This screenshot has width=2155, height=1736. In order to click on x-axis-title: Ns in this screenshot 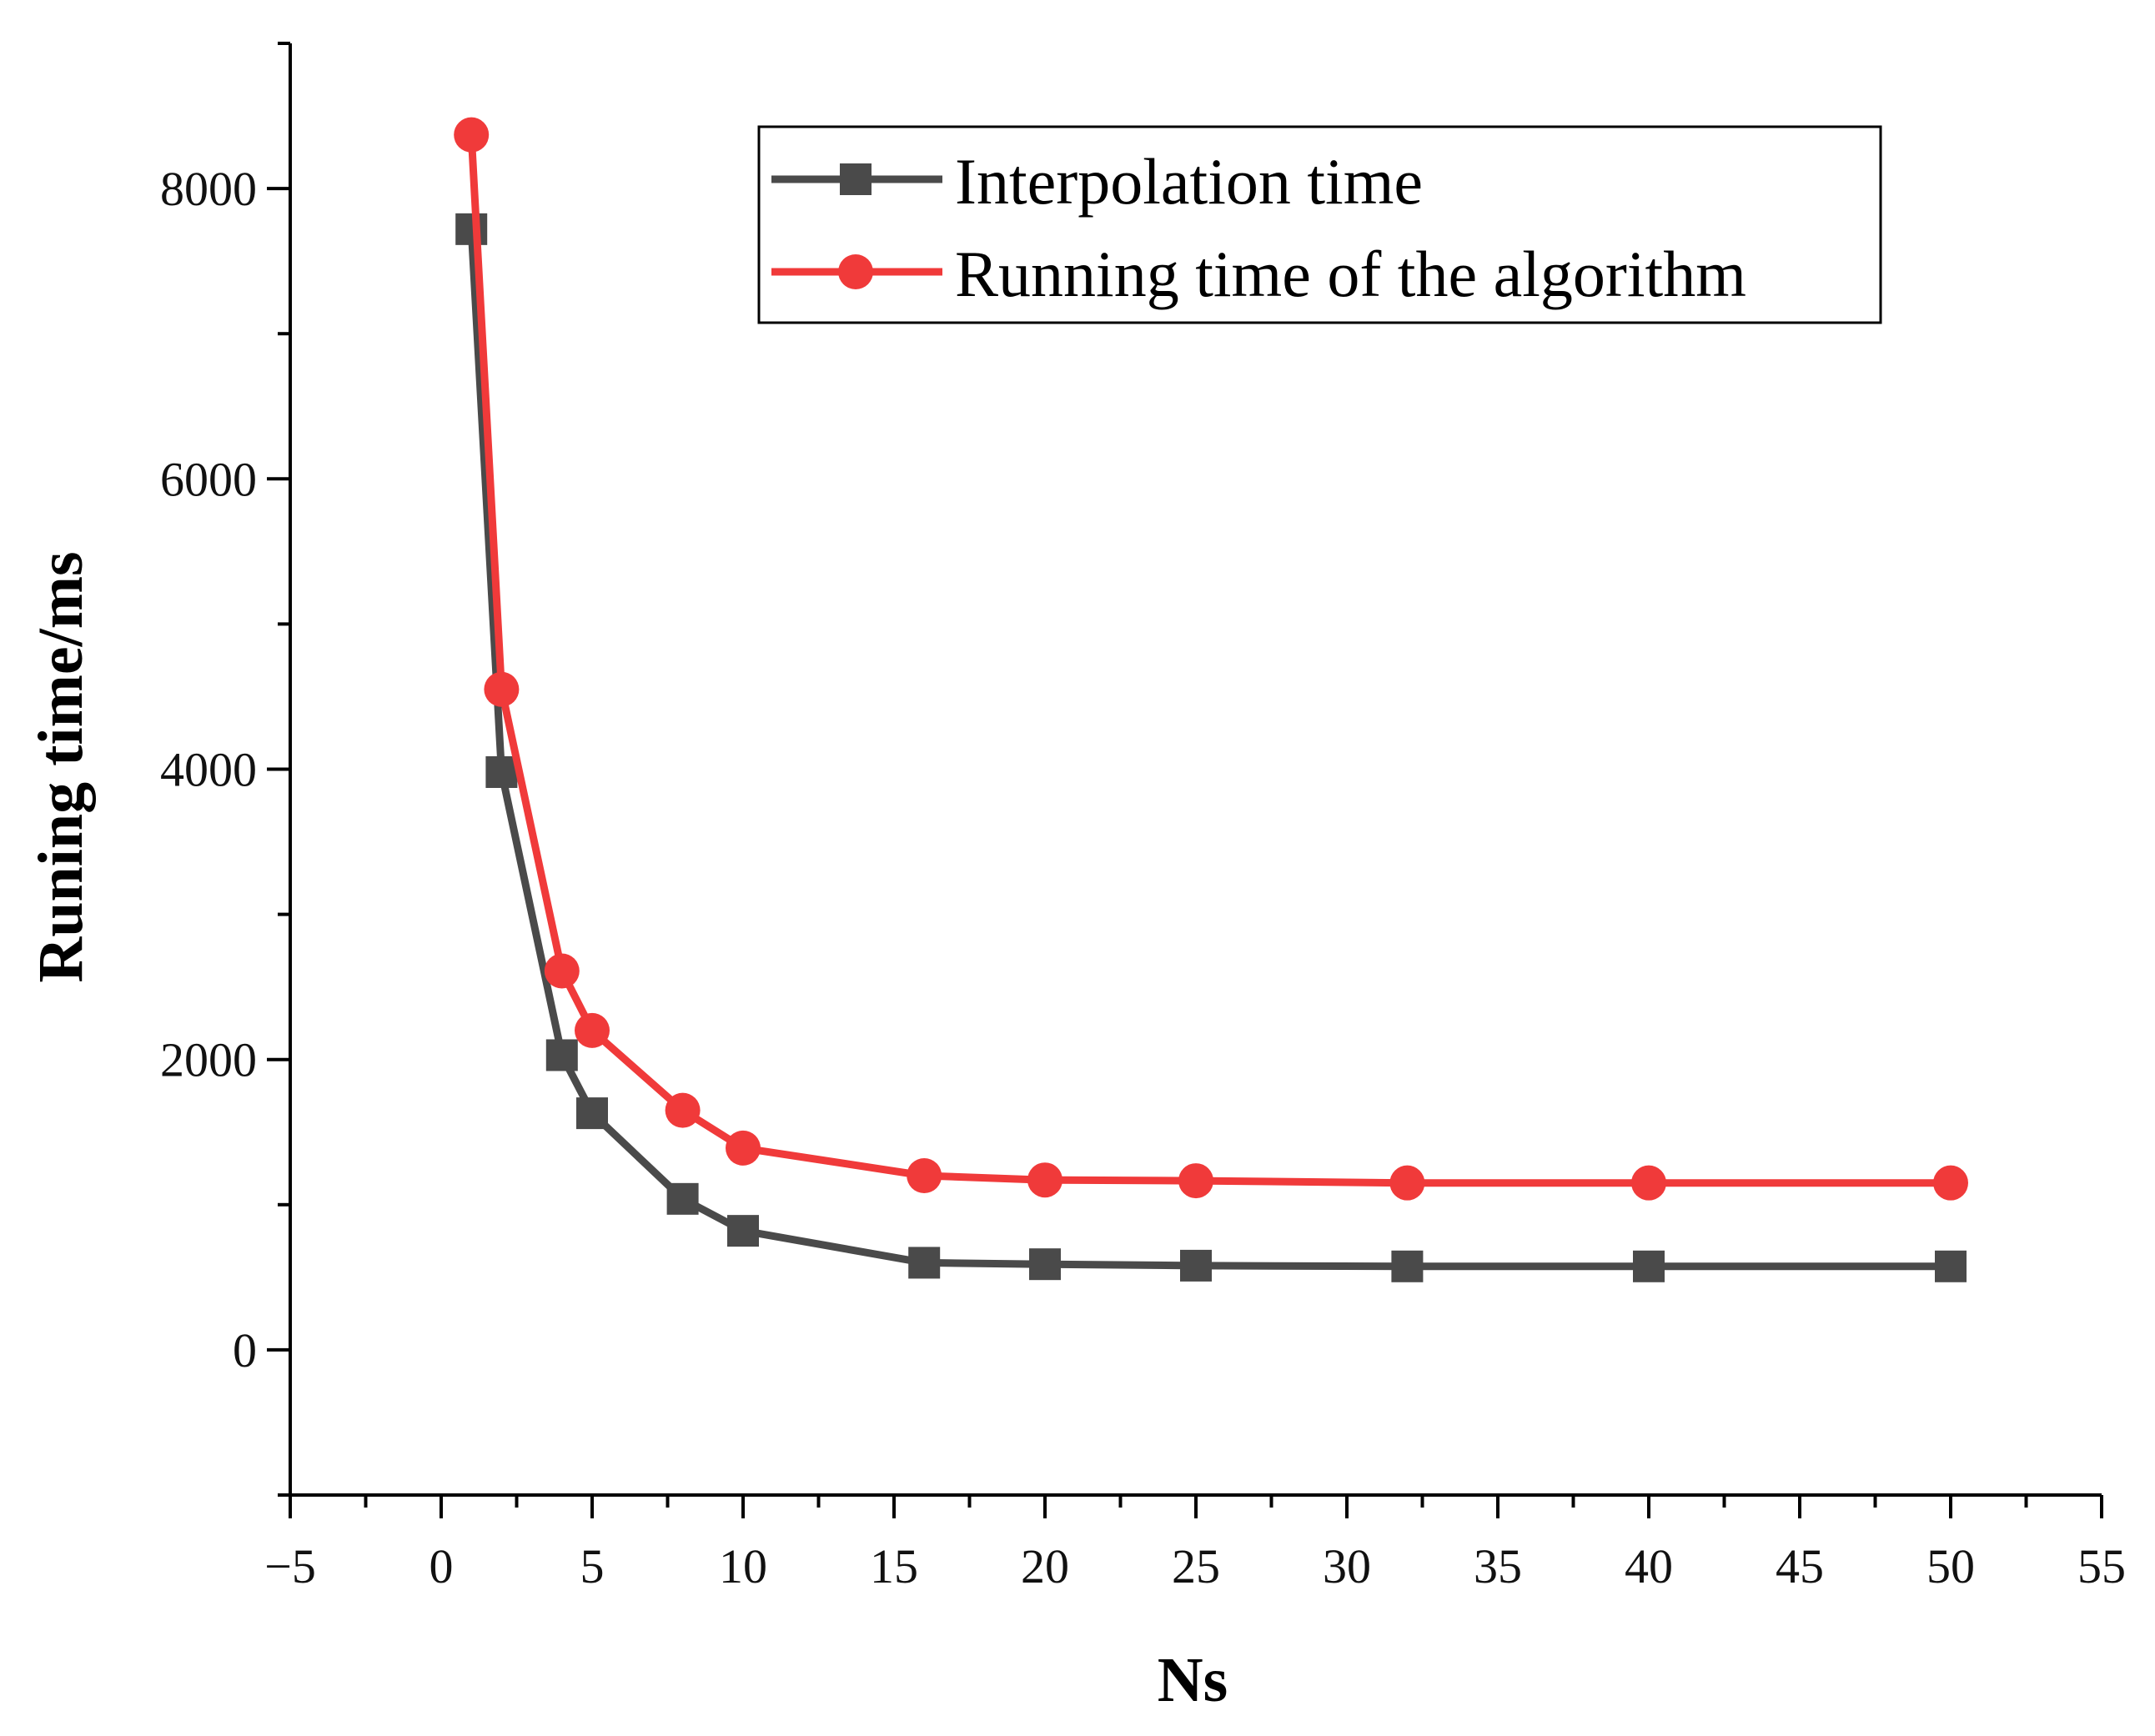, I will do `click(1193, 1680)`.